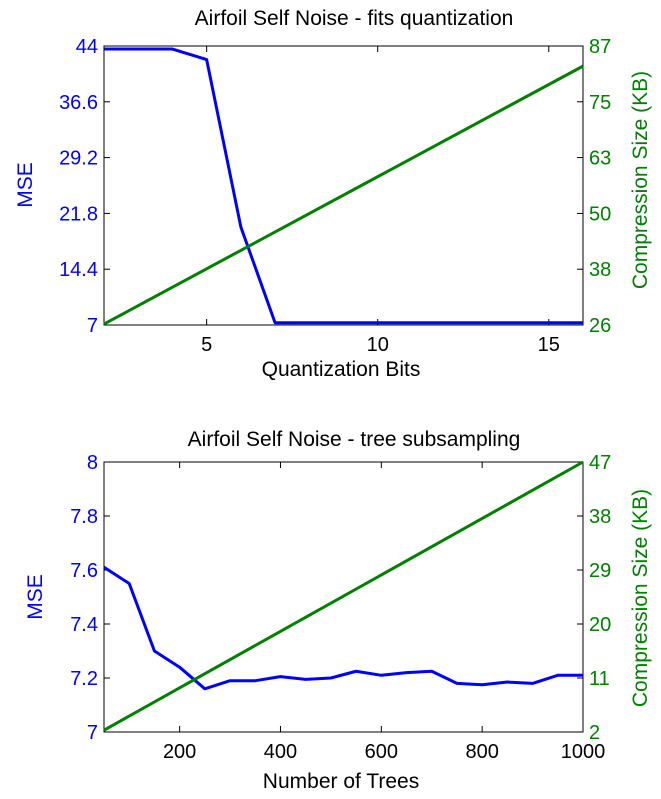  I want to click on left-axis-tick-labels: 7 7.2 7.4 7.6 7.8 8, so click(84, 598).